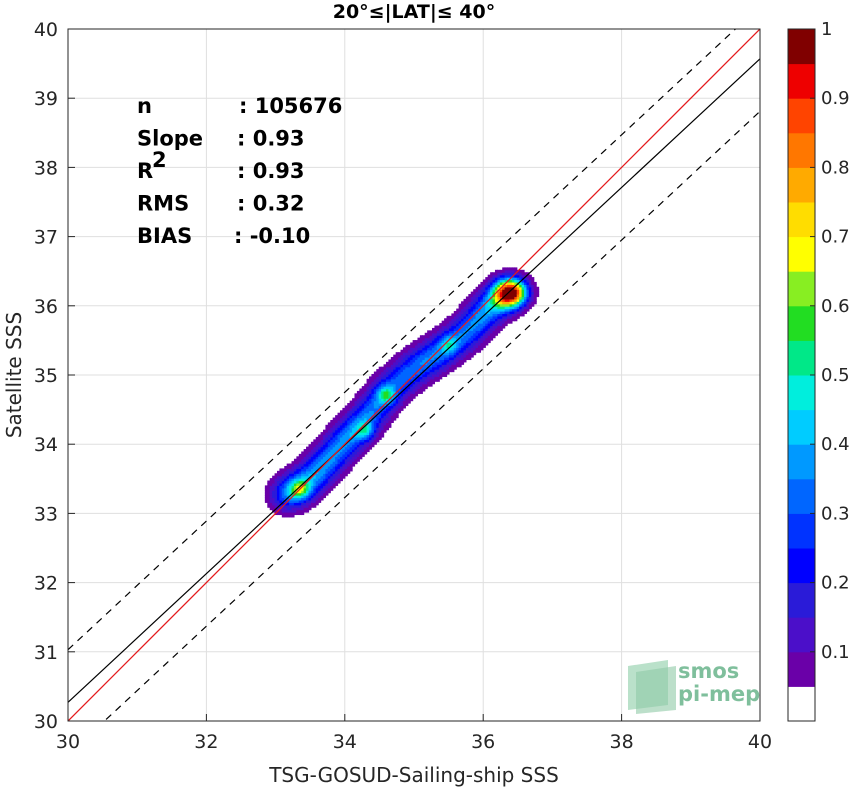 The height and width of the screenshot is (788, 855). What do you see at coordinates (145, 171) in the screenshot?
I see `stat-label: R` at bounding box center [145, 171].